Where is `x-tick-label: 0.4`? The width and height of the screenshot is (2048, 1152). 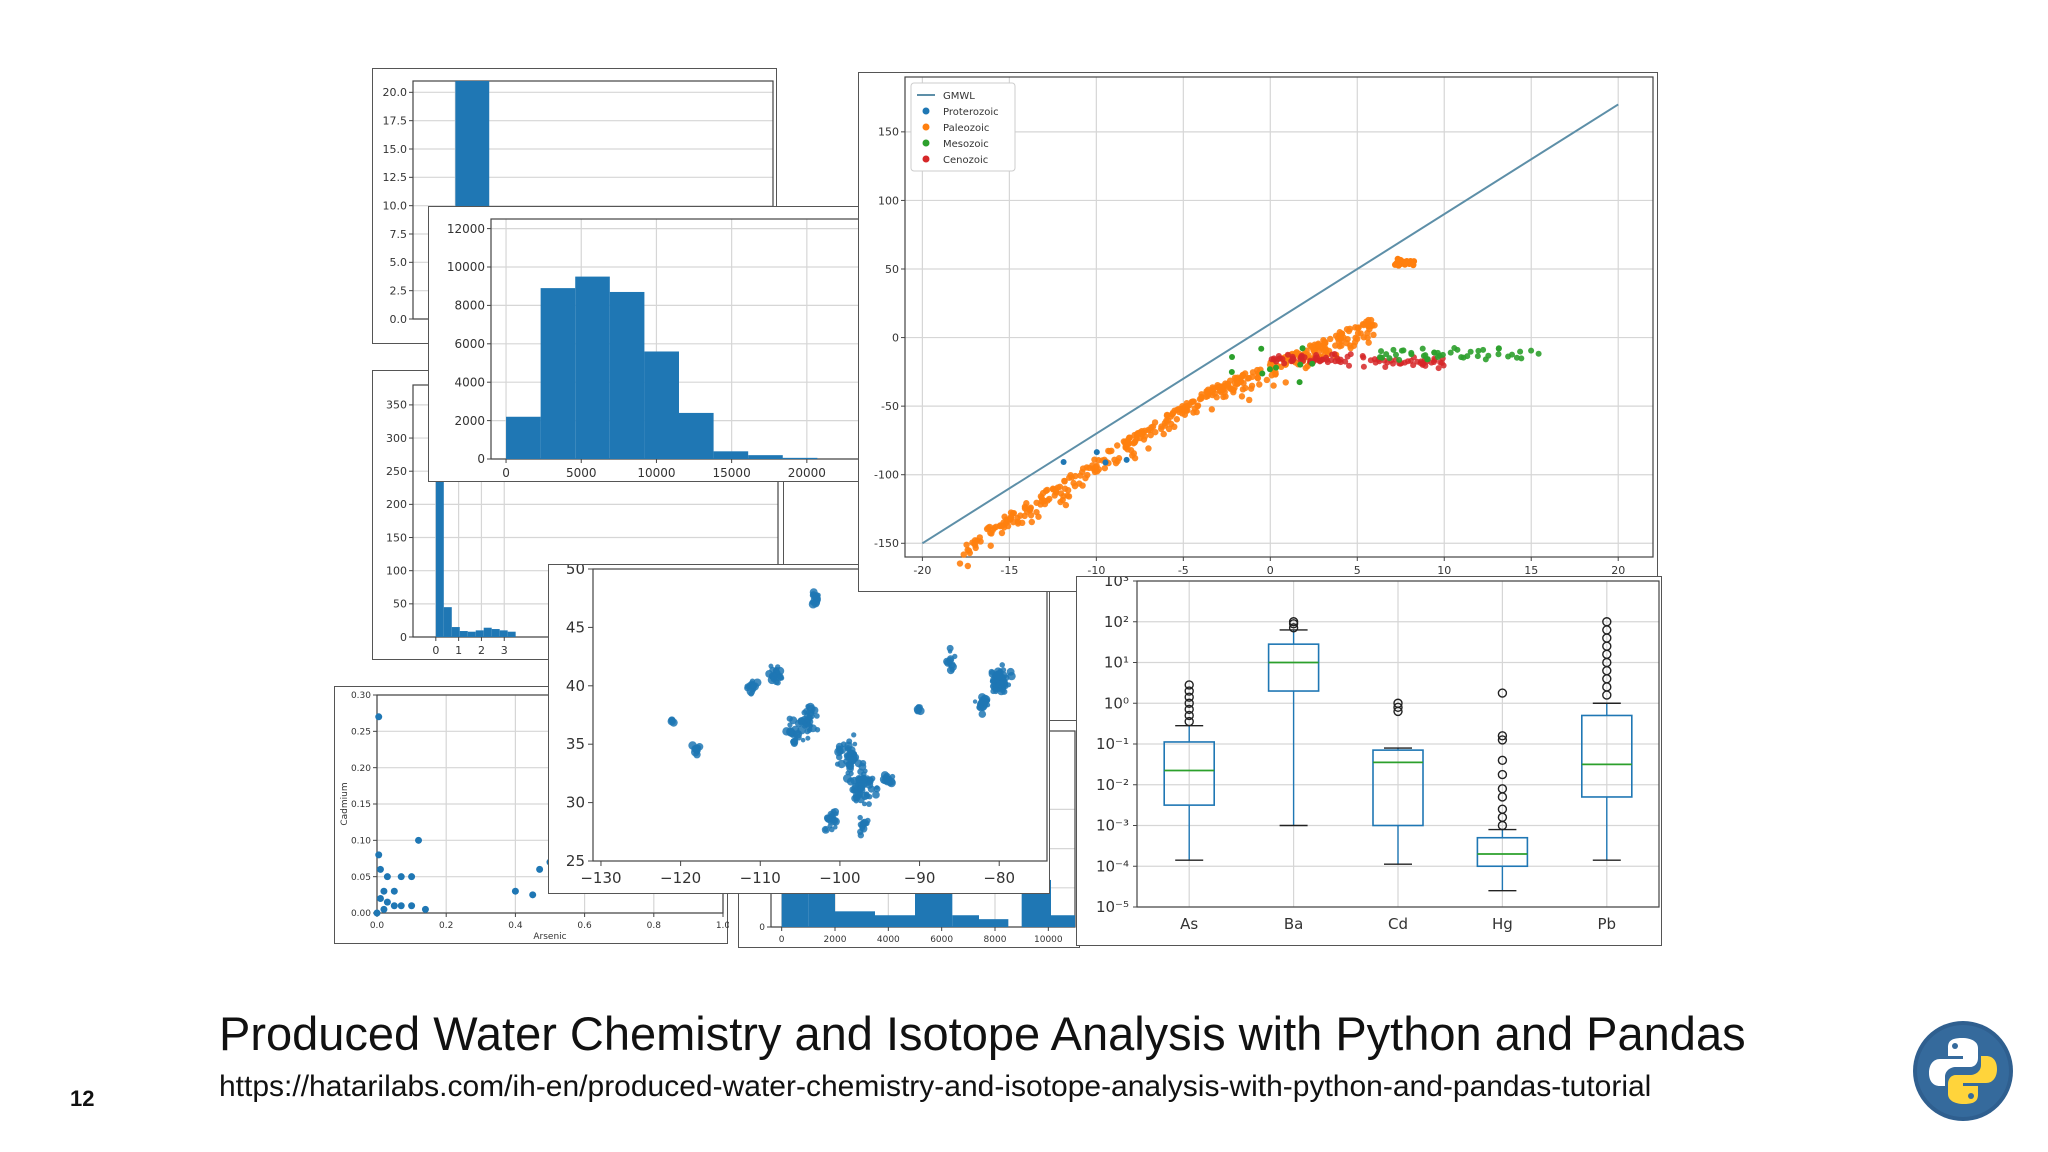 x-tick-label: 0.4 is located at coordinates (515, 926).